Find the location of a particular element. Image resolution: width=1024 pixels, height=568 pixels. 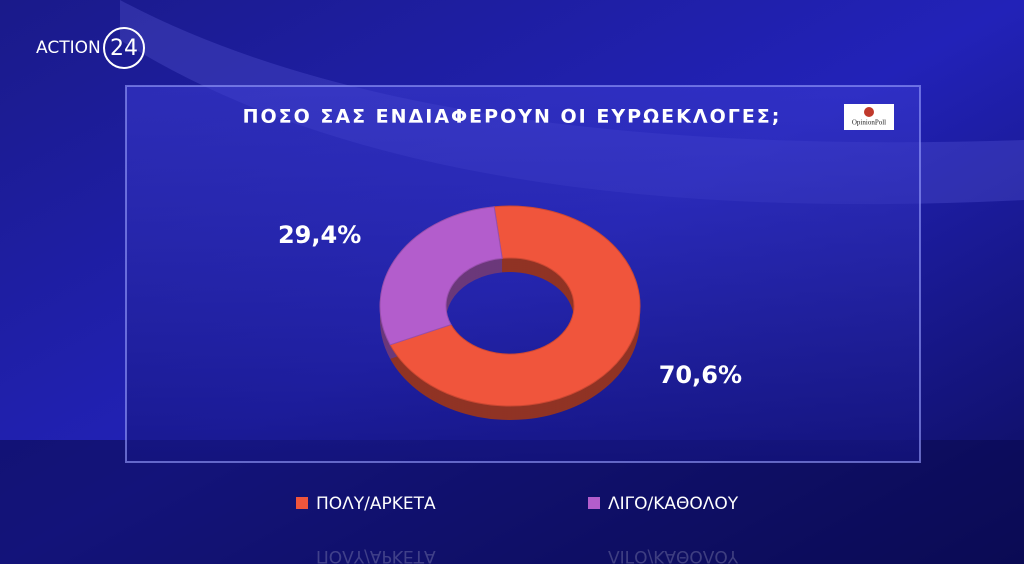

poll-logo-icon is located at coordinates (869, 112).